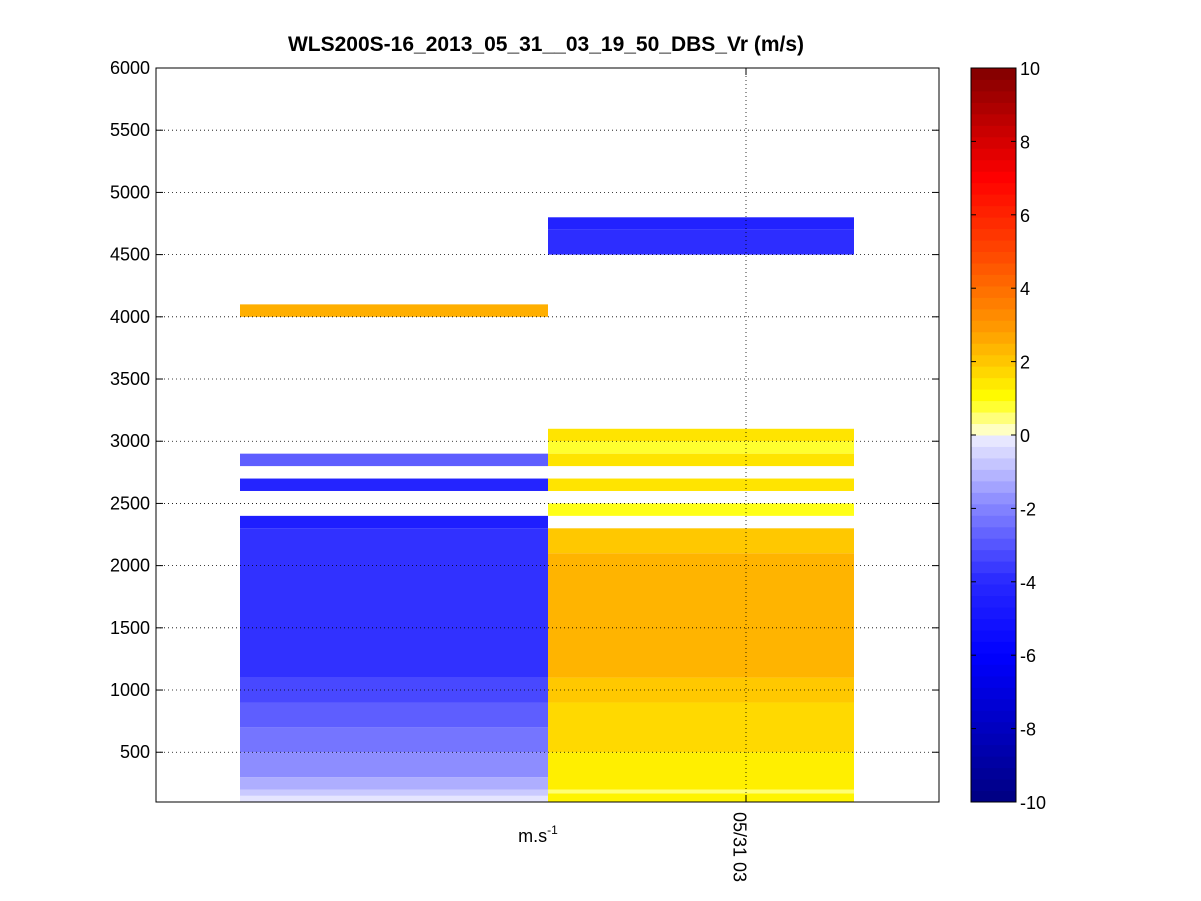 The height and width of the screenshot is (901, 1201). What do you see at coordinates (130, 566) in the screenshot?
I see `y-tick-label: 2000` at bounding box center [130, 566].